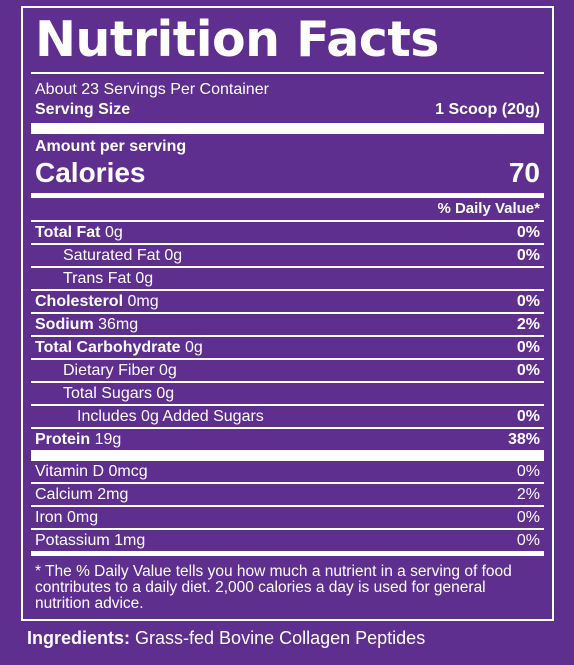 This screenshot has height=665, width=574. I want to click on nutrient-label: Protein 19g, so click(78, 439).